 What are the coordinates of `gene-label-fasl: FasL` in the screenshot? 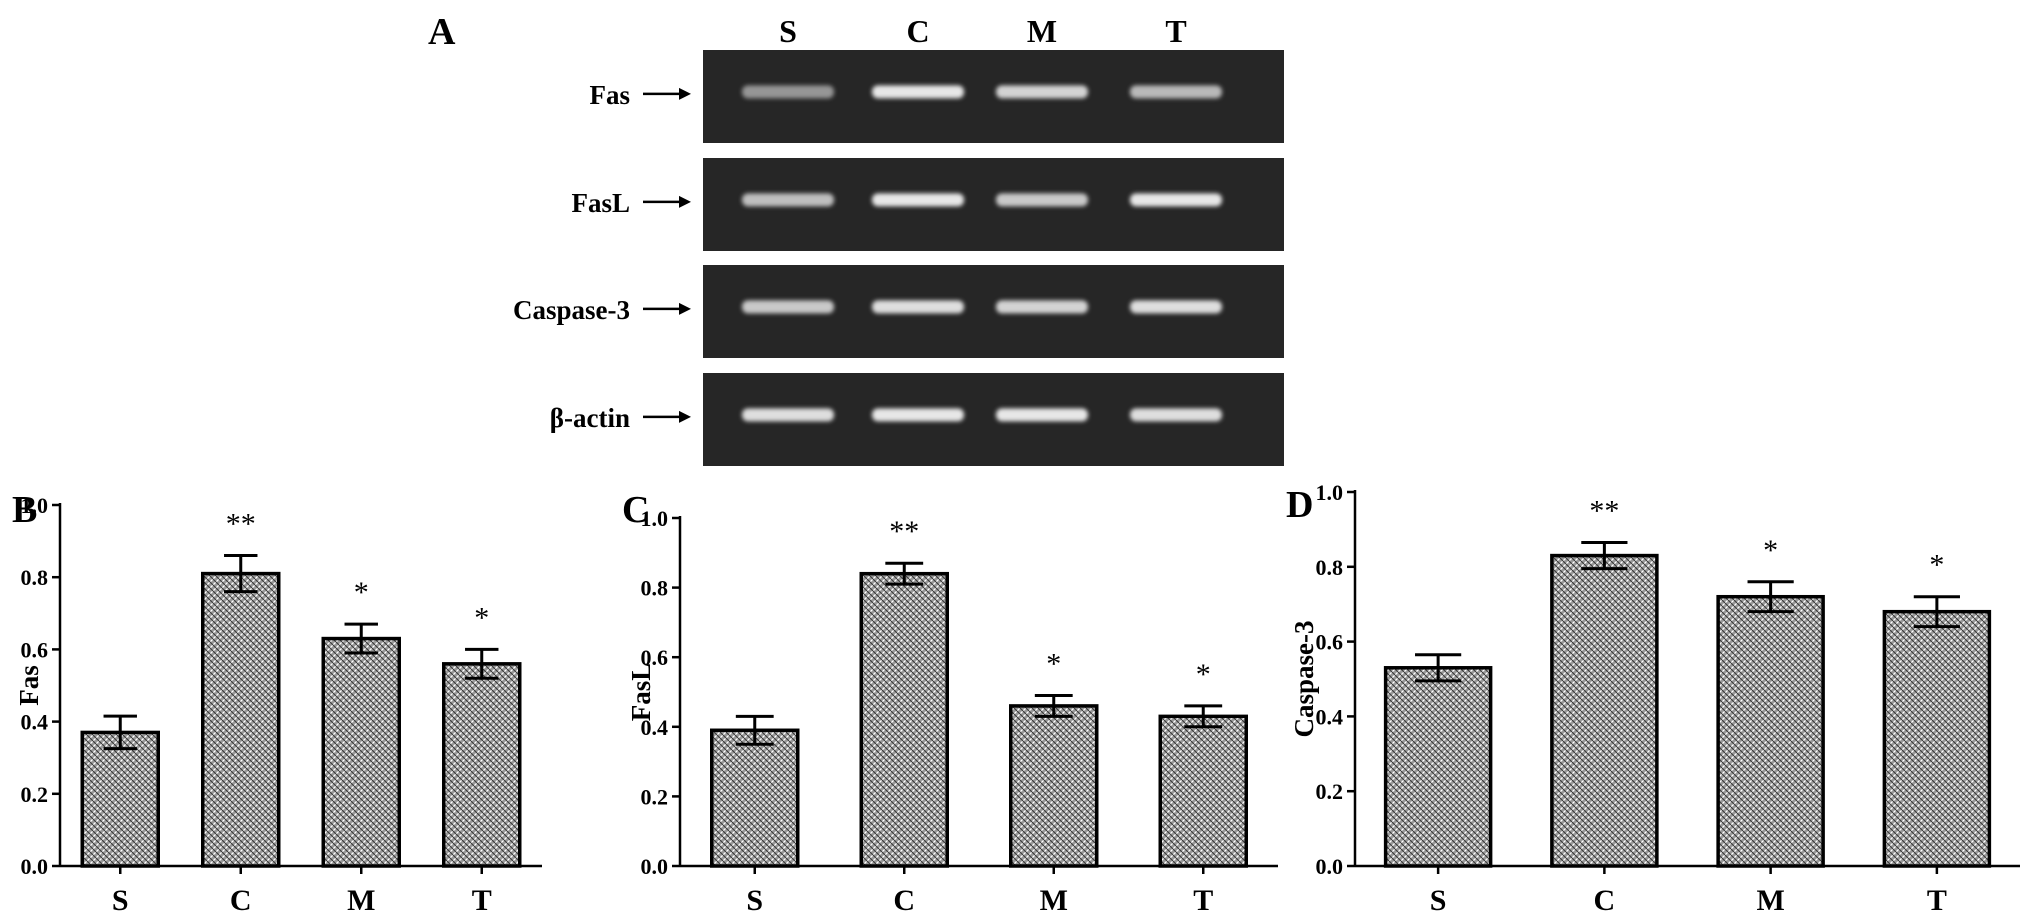 It's located at (600, 203).